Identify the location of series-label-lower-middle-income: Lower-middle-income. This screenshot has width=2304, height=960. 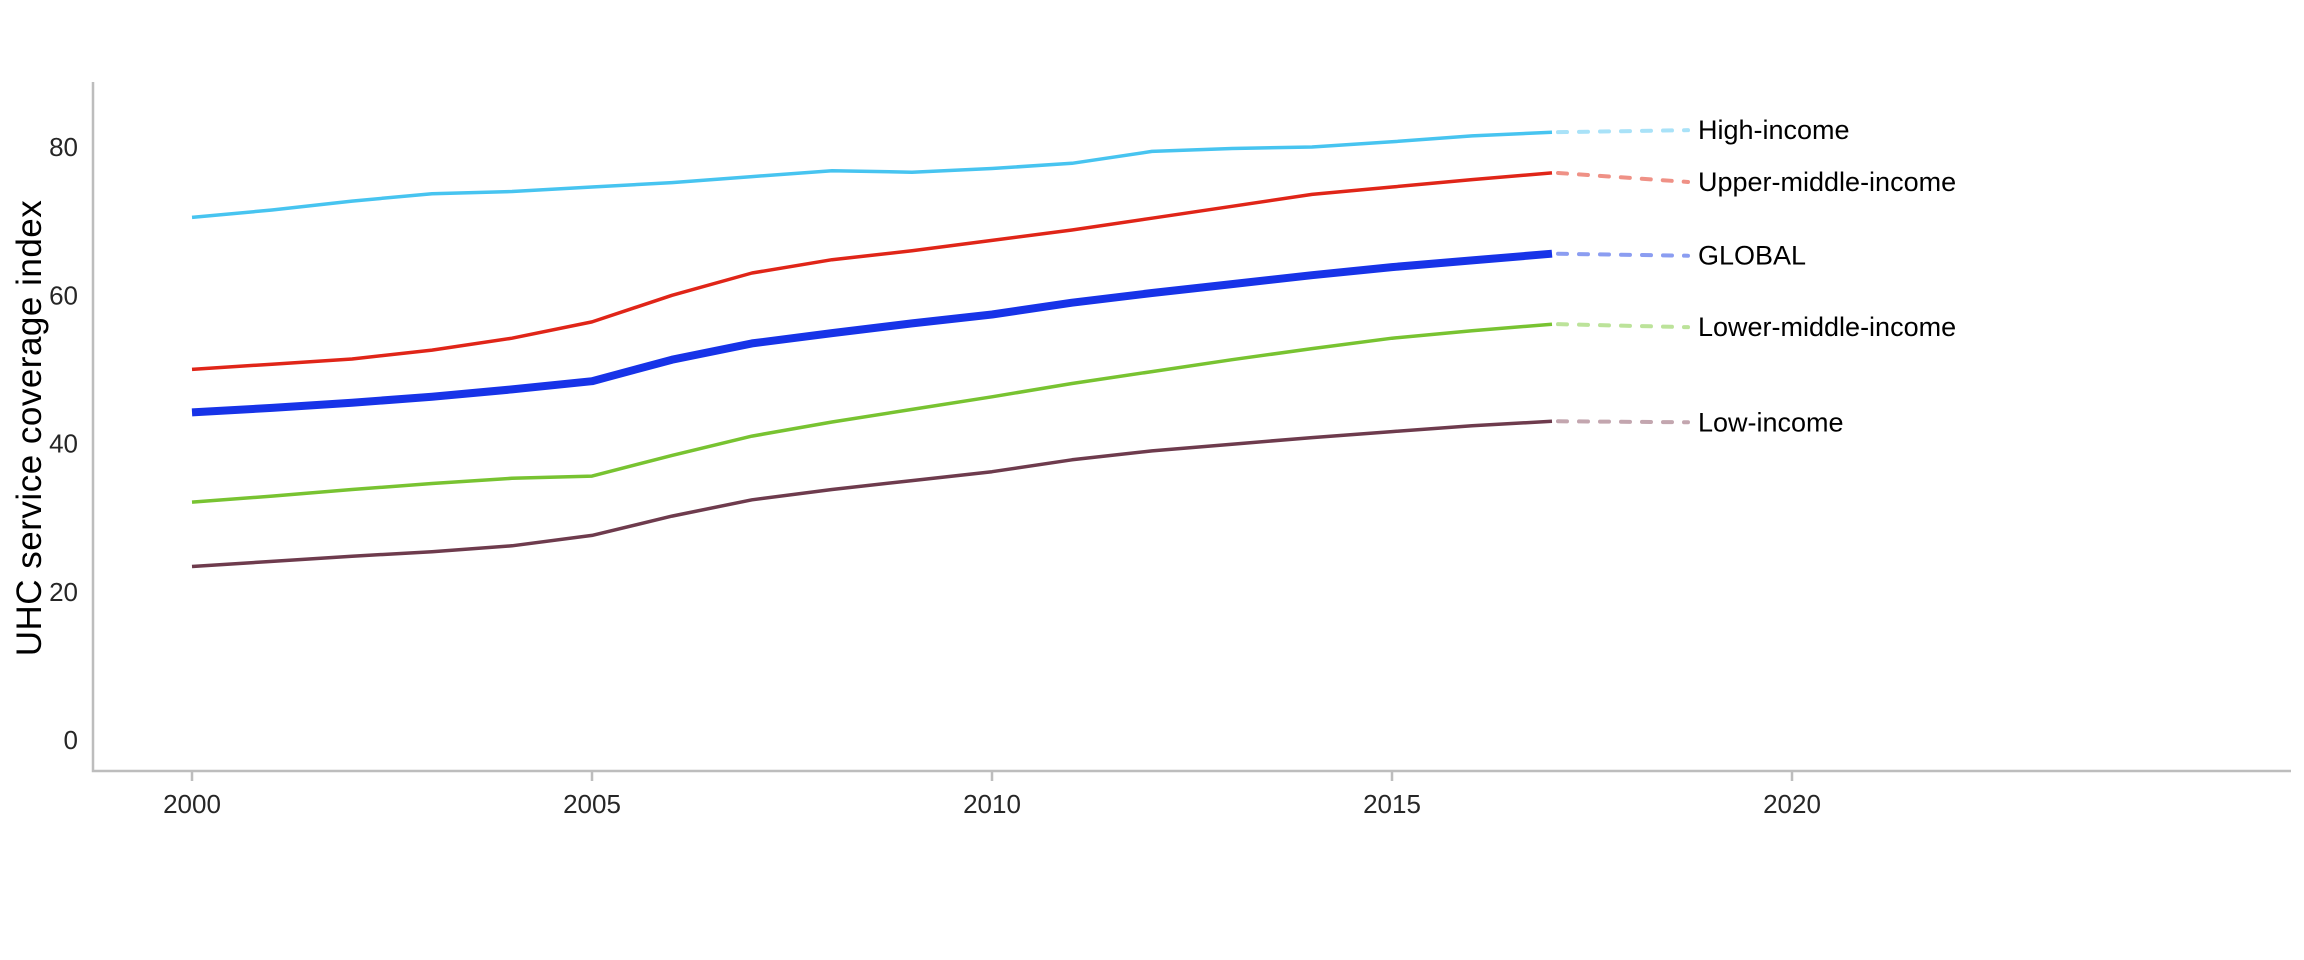
(1827, 327).